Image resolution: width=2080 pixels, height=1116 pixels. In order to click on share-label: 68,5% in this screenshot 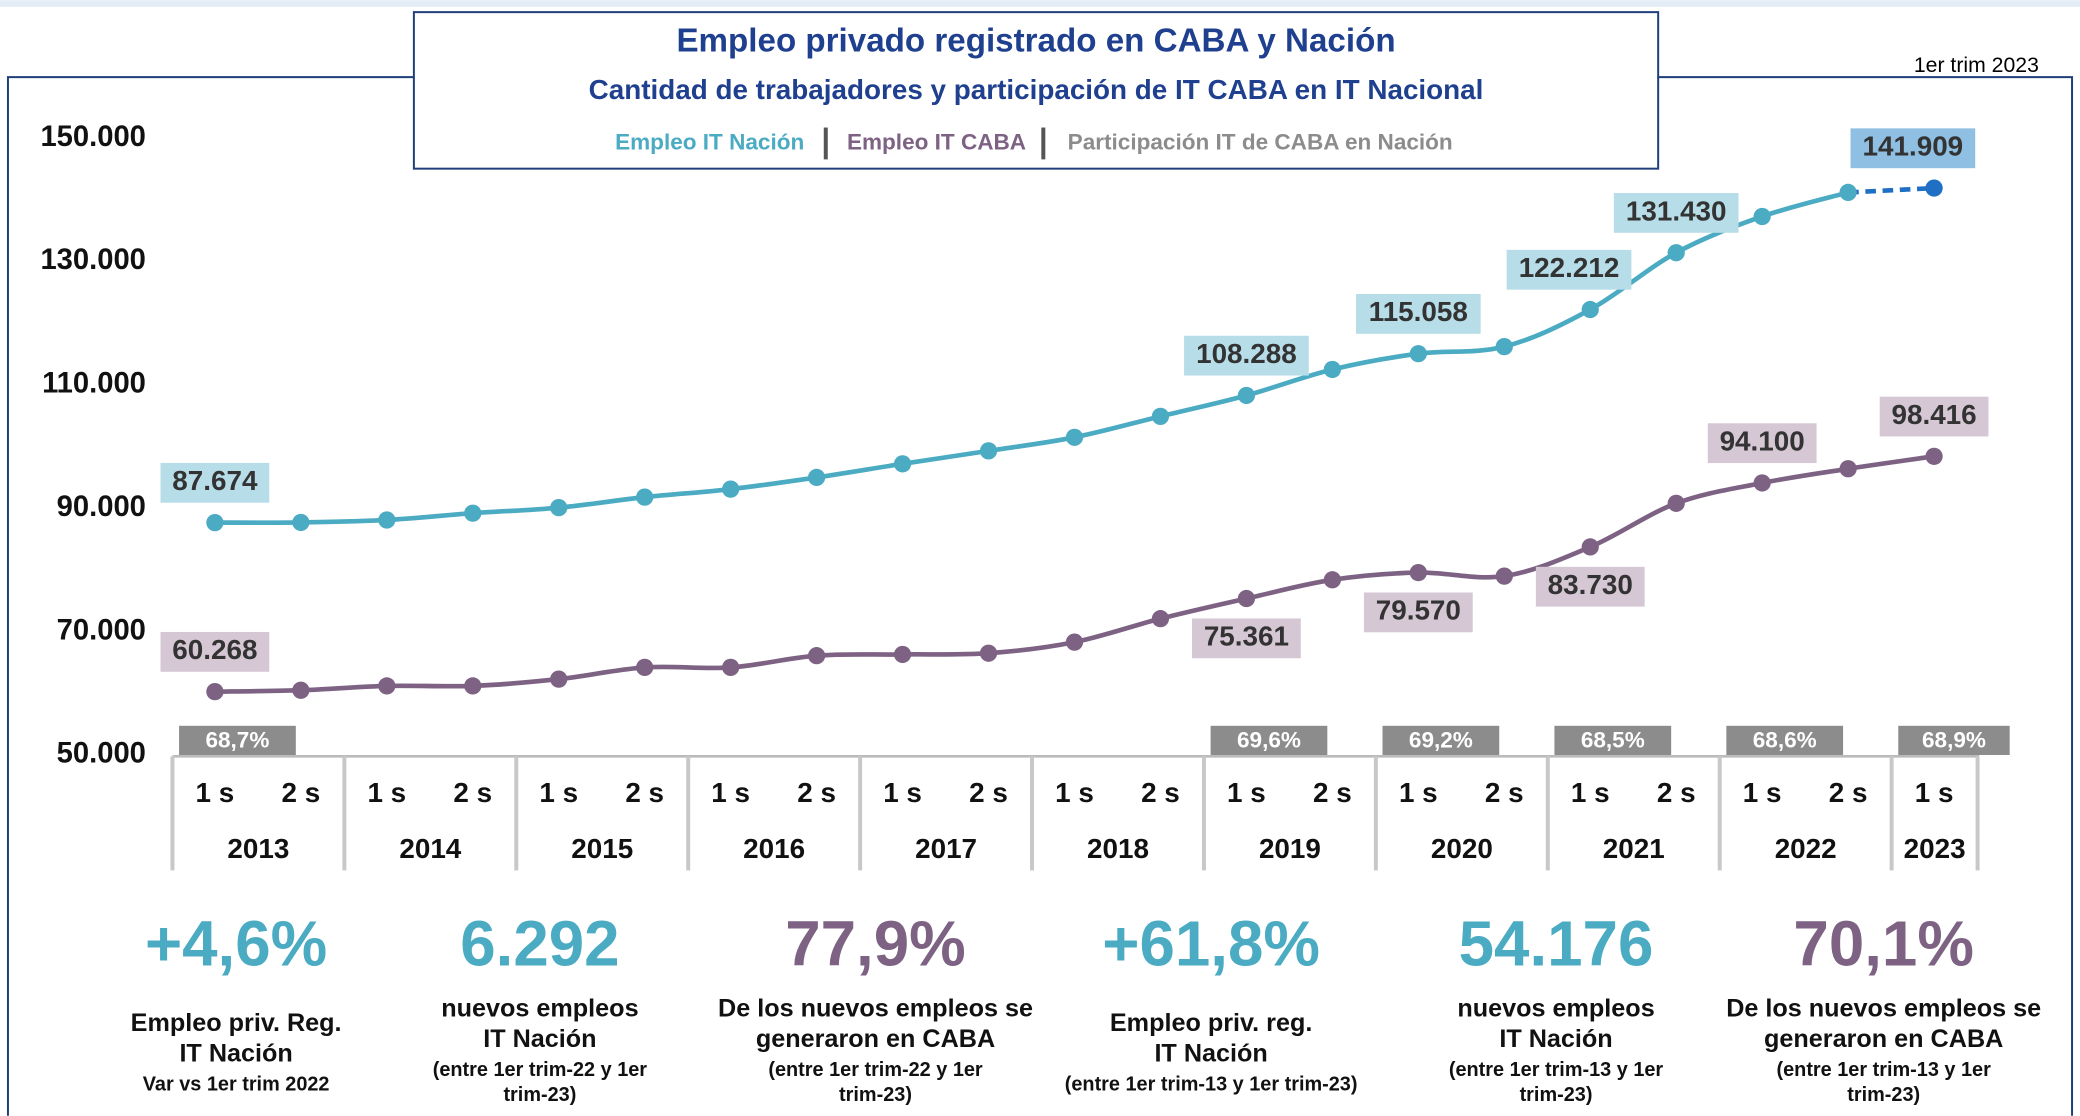, I will do `click(1613, 740)`.